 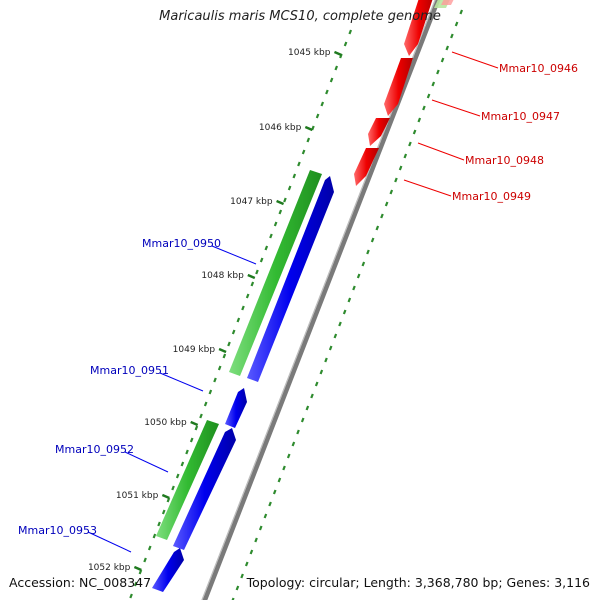 I want to click on gene-feature-mmar10-0952-bar, so click(x=187, y=480).